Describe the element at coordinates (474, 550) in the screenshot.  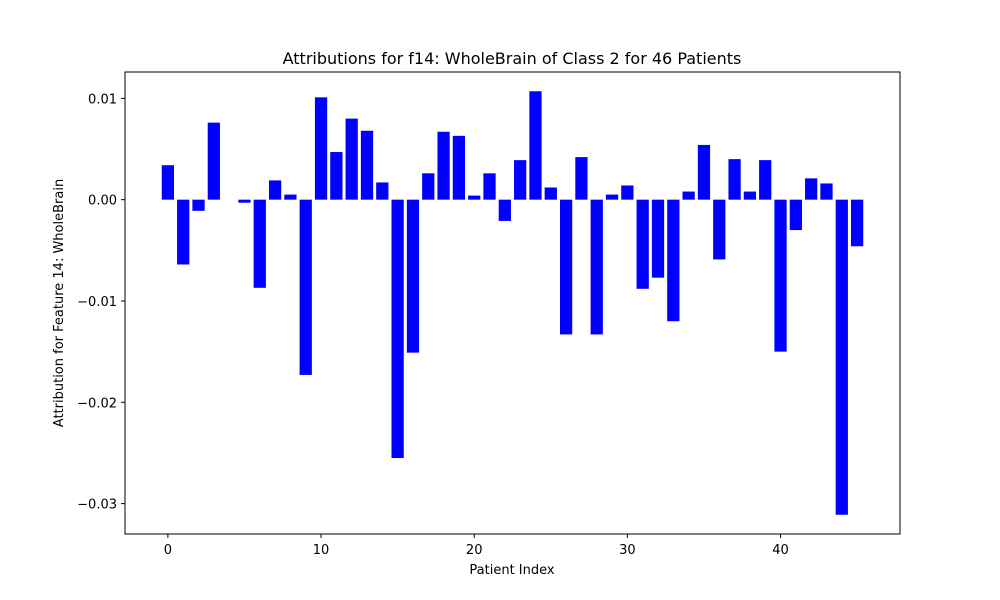
I see `x-tick-label: 20` at that location.